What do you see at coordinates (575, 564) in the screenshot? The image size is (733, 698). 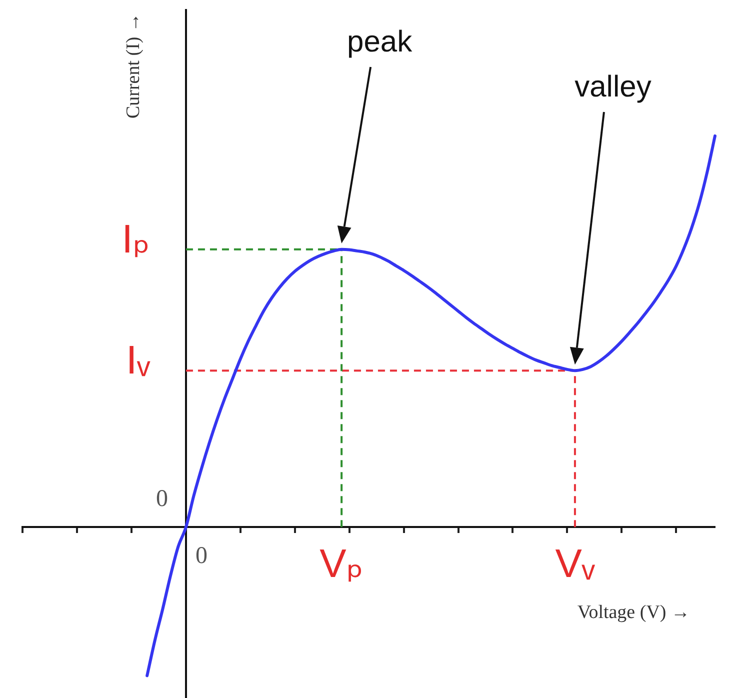 I see `x-tick-label: Vᵥ` at bounding box center [575, 564].